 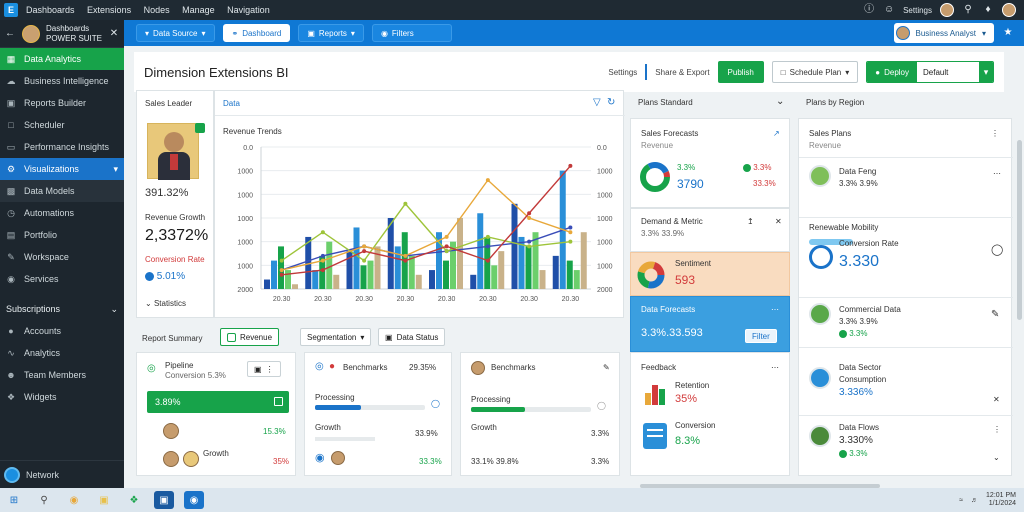 What do you see at coordinates (62, 375) in the screenshot?
I see `sidebar-item-team: ☻ Team Members` at bounding box center [62, 375].